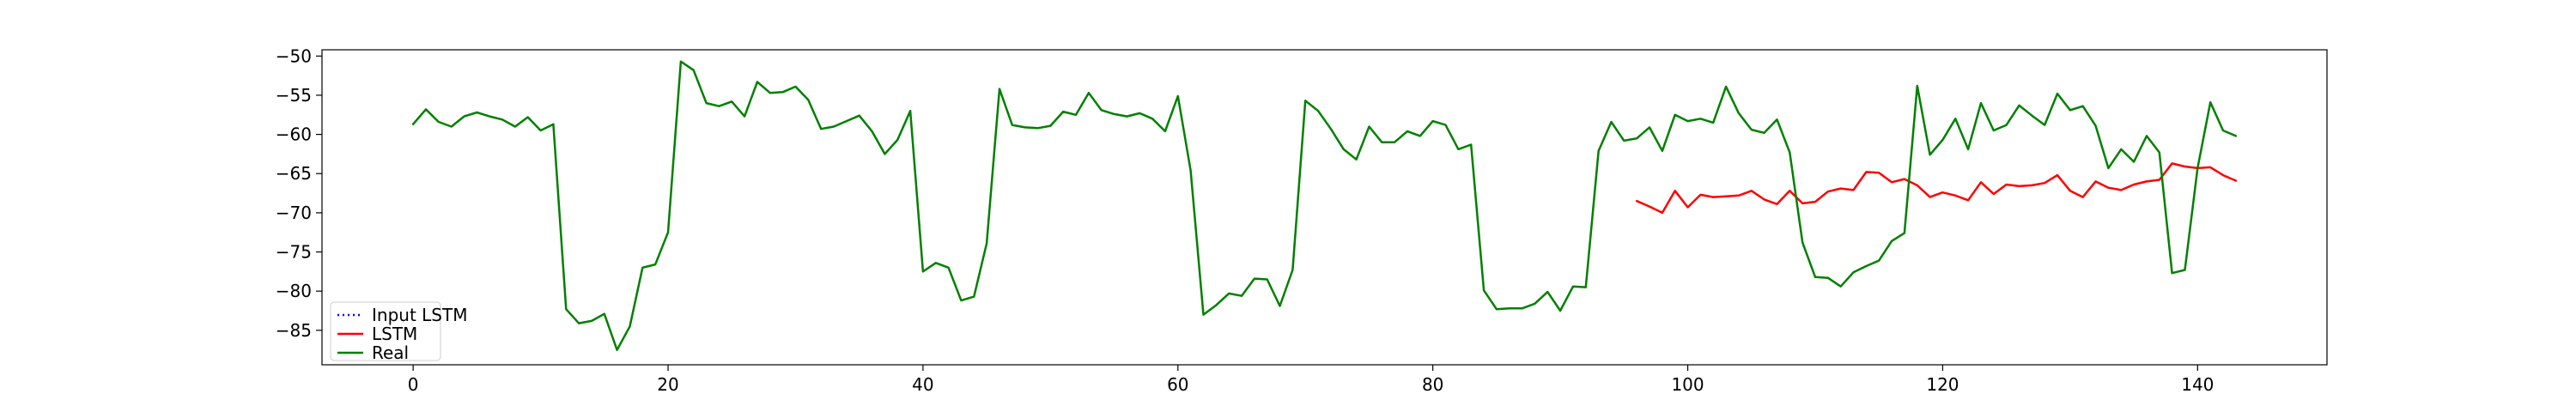 Image resolution: width=2576 pixels, height=412 pixels. I want to click on y-tick-label: −80, so click(294, 291).